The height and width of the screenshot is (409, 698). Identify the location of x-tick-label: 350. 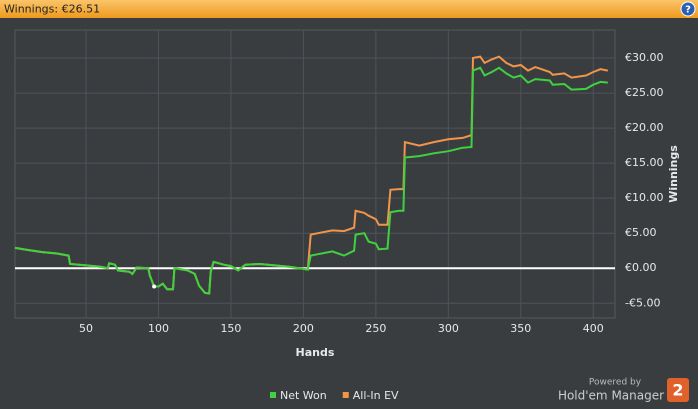
(520, 328).